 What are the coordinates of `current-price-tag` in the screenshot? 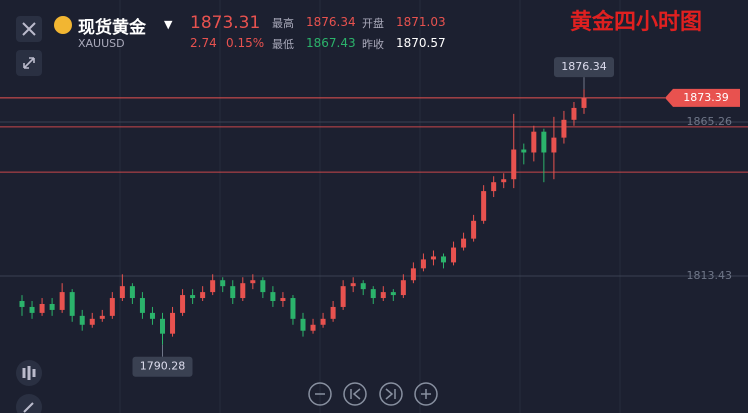 It's located at (702, 97).